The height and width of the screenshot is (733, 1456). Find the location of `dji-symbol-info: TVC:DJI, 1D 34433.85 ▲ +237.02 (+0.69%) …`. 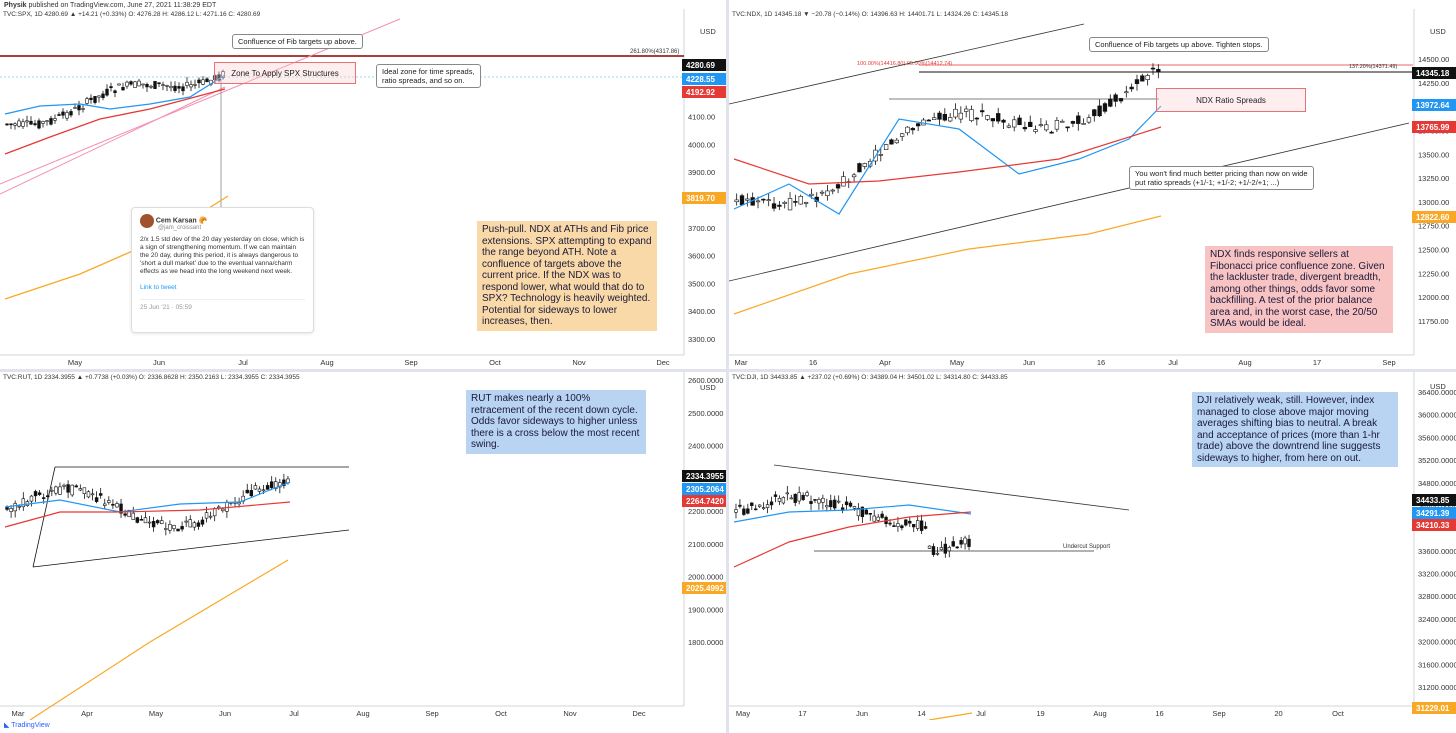

dji-symbol-info: TVC:DJI, 1D 34433.85 ▲ +237.02 (+0.69%) … is located at coordinates (870, 377).